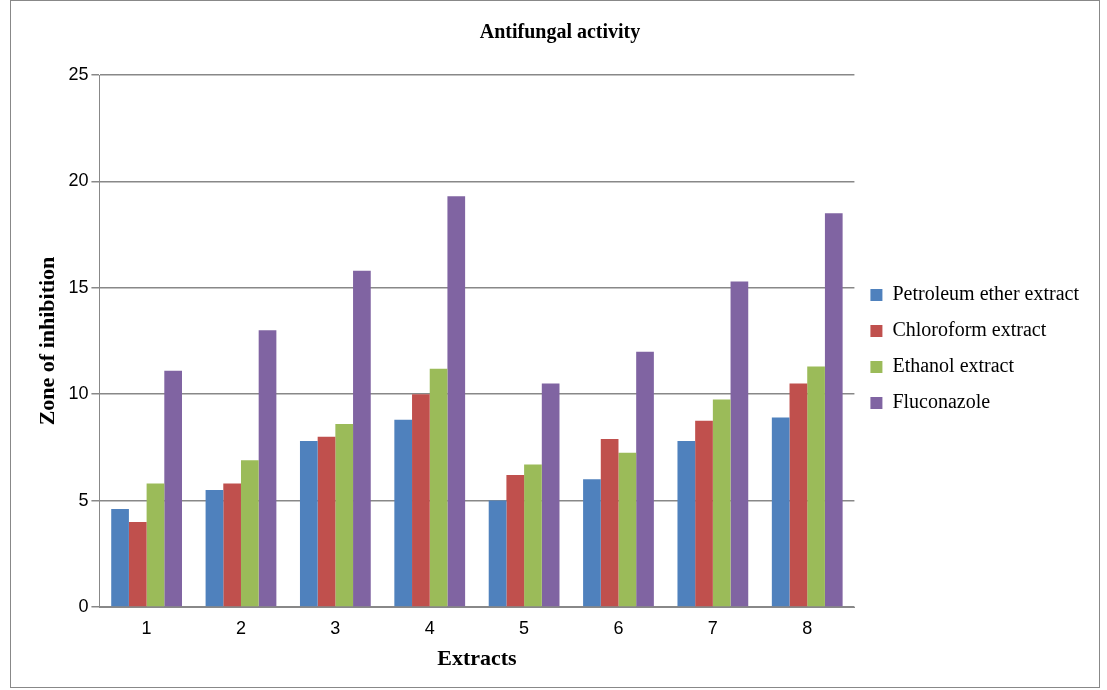 This screenshot has height=690, width=1107. Describe the element at coordinates (560, 32) in the screenshot. I see `chart-title: Antifungal activity` at that location.